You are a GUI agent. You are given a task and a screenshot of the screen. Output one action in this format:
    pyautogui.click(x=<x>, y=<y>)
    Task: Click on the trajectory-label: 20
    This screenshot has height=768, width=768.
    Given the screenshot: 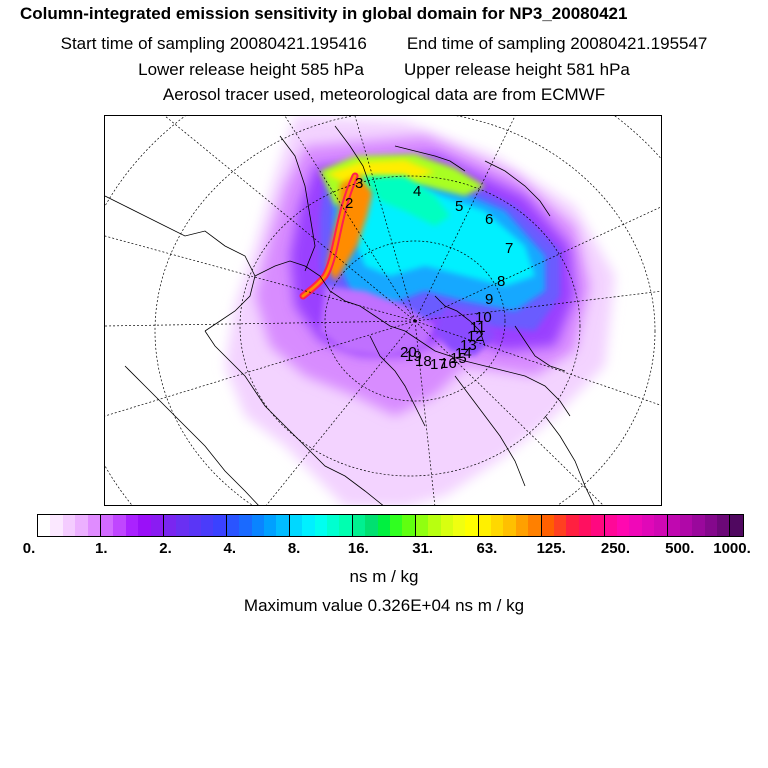 What is the action you would take?
    pyautogui.click(x=408, y=352)
    